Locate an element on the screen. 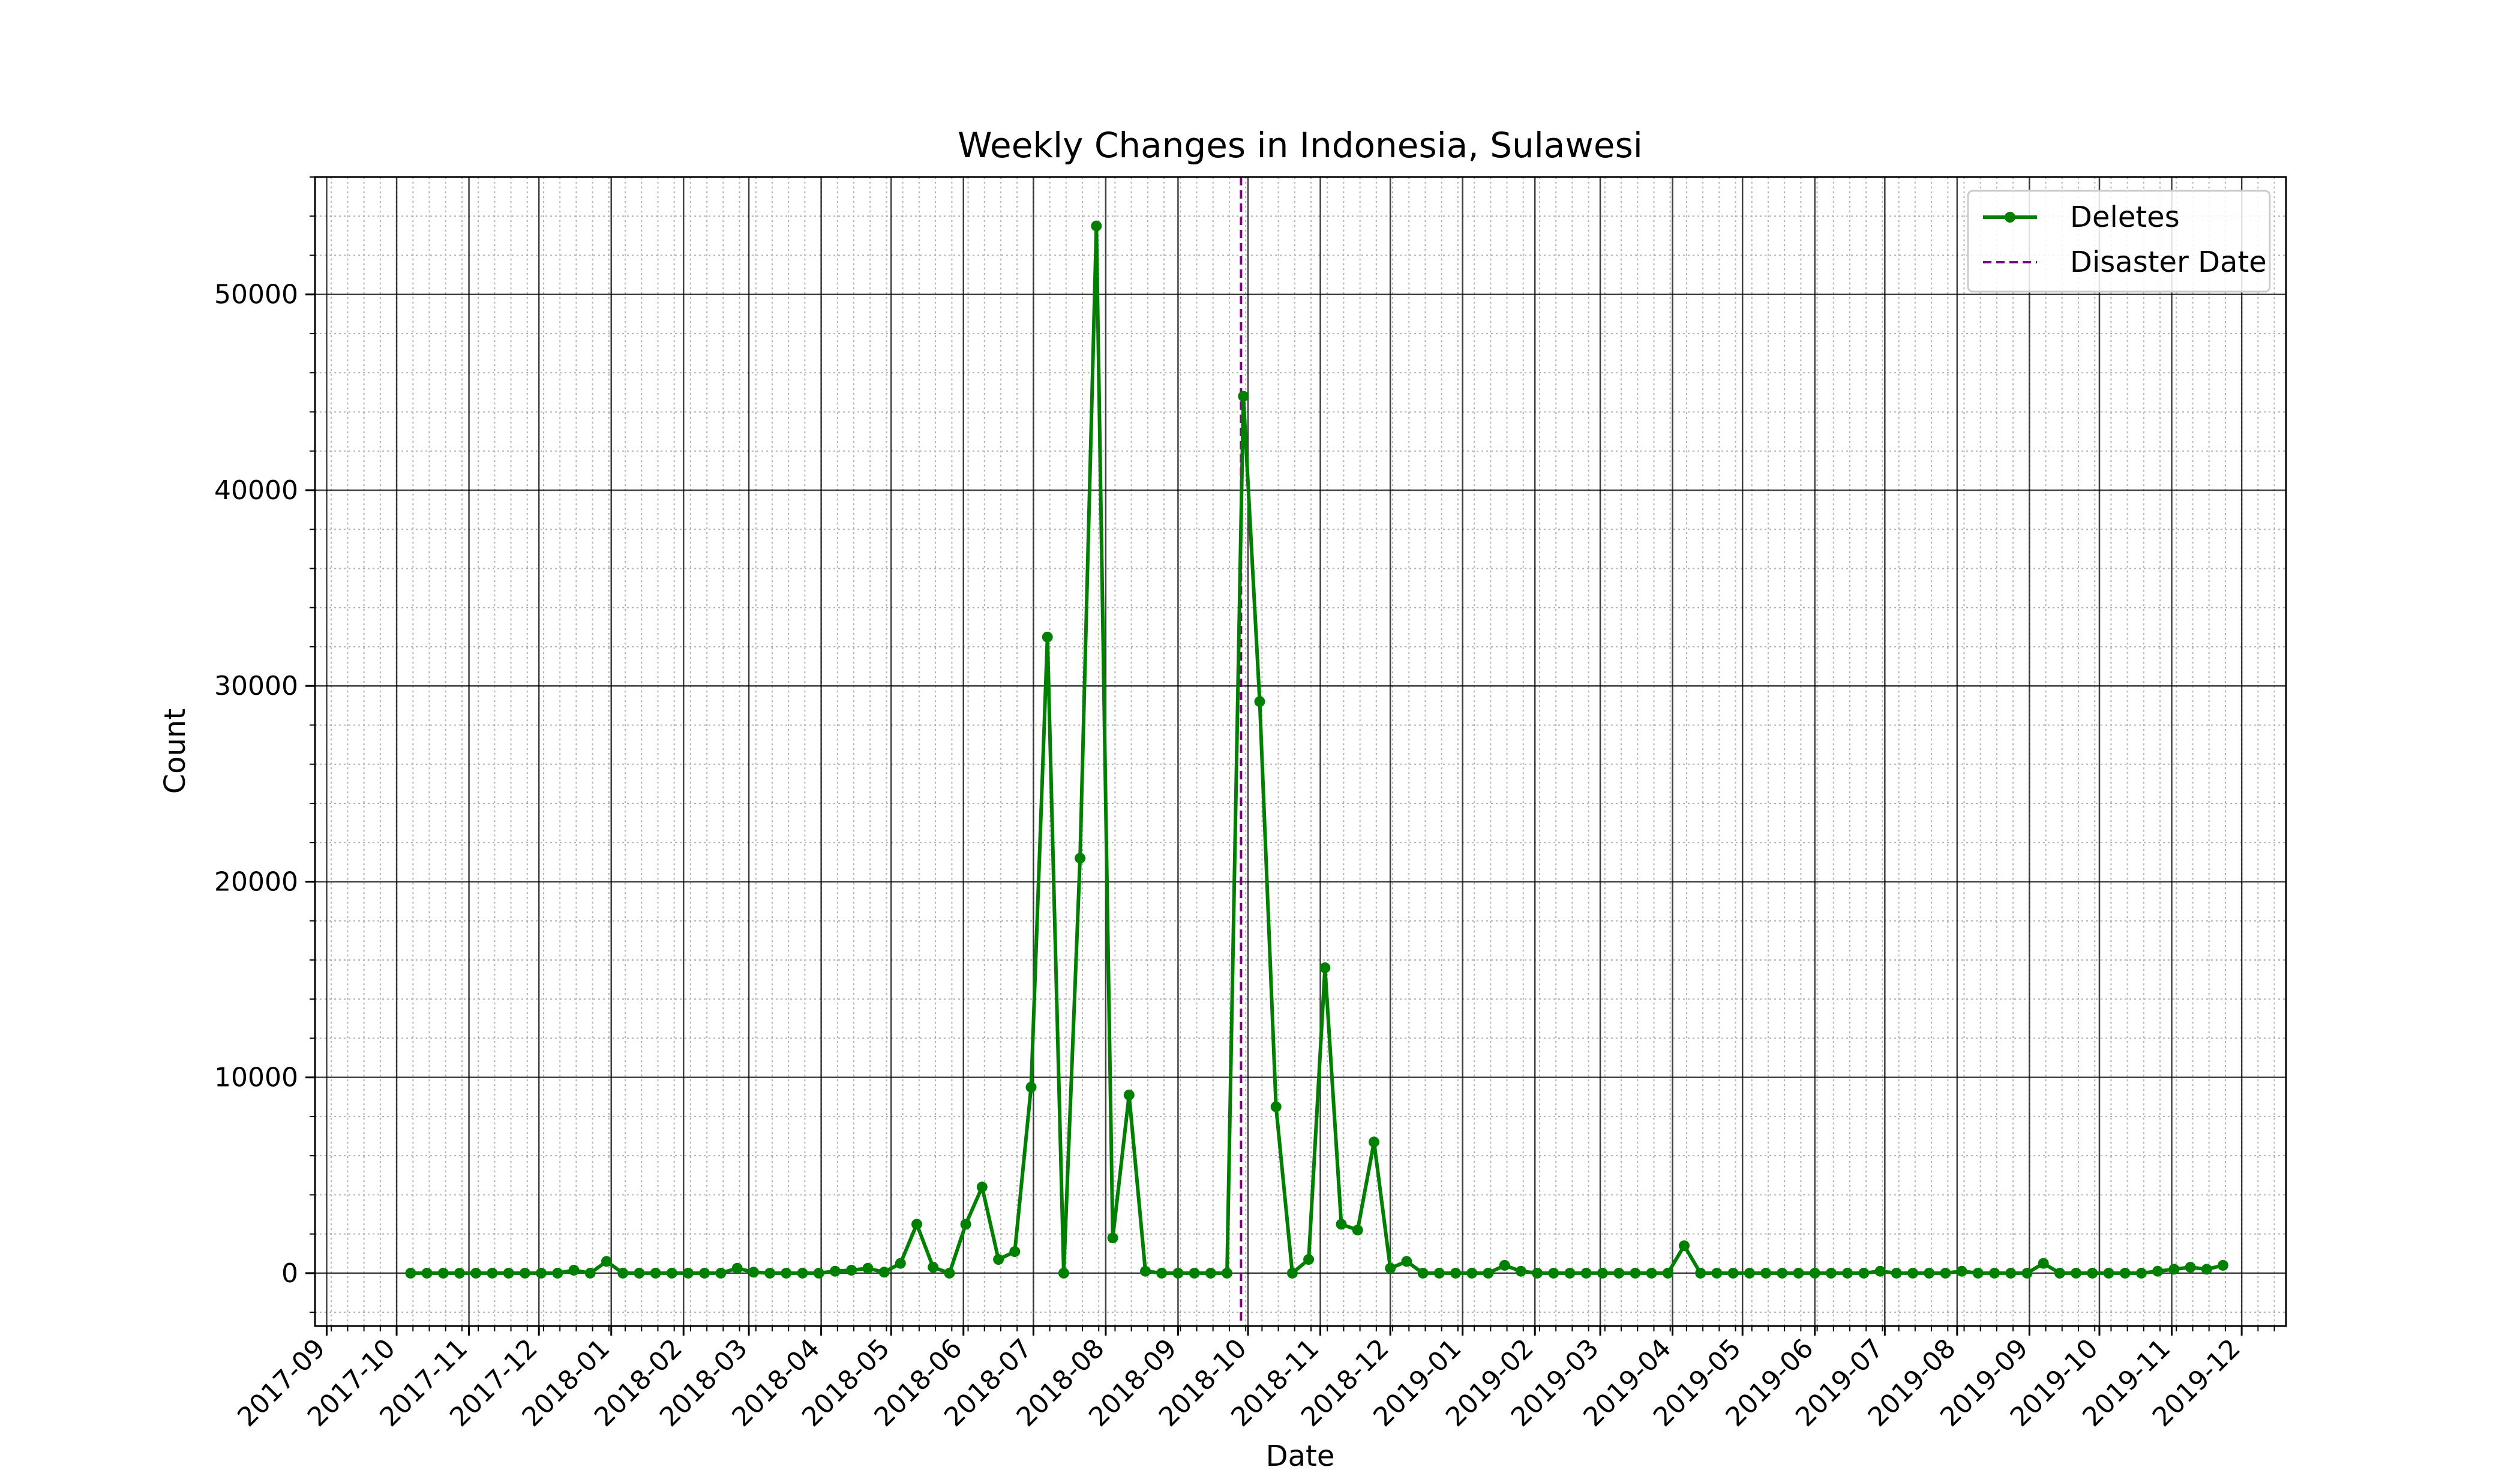 The image size is (2520, 1470). legend-deletes-label: Deletes is located at coordinates (2125, 217).